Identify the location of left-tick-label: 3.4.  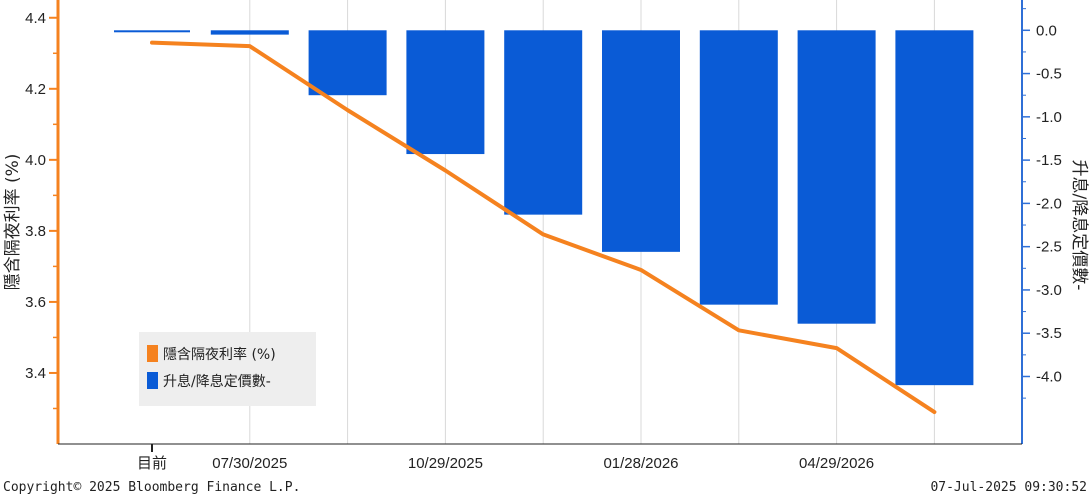
(35, 373).